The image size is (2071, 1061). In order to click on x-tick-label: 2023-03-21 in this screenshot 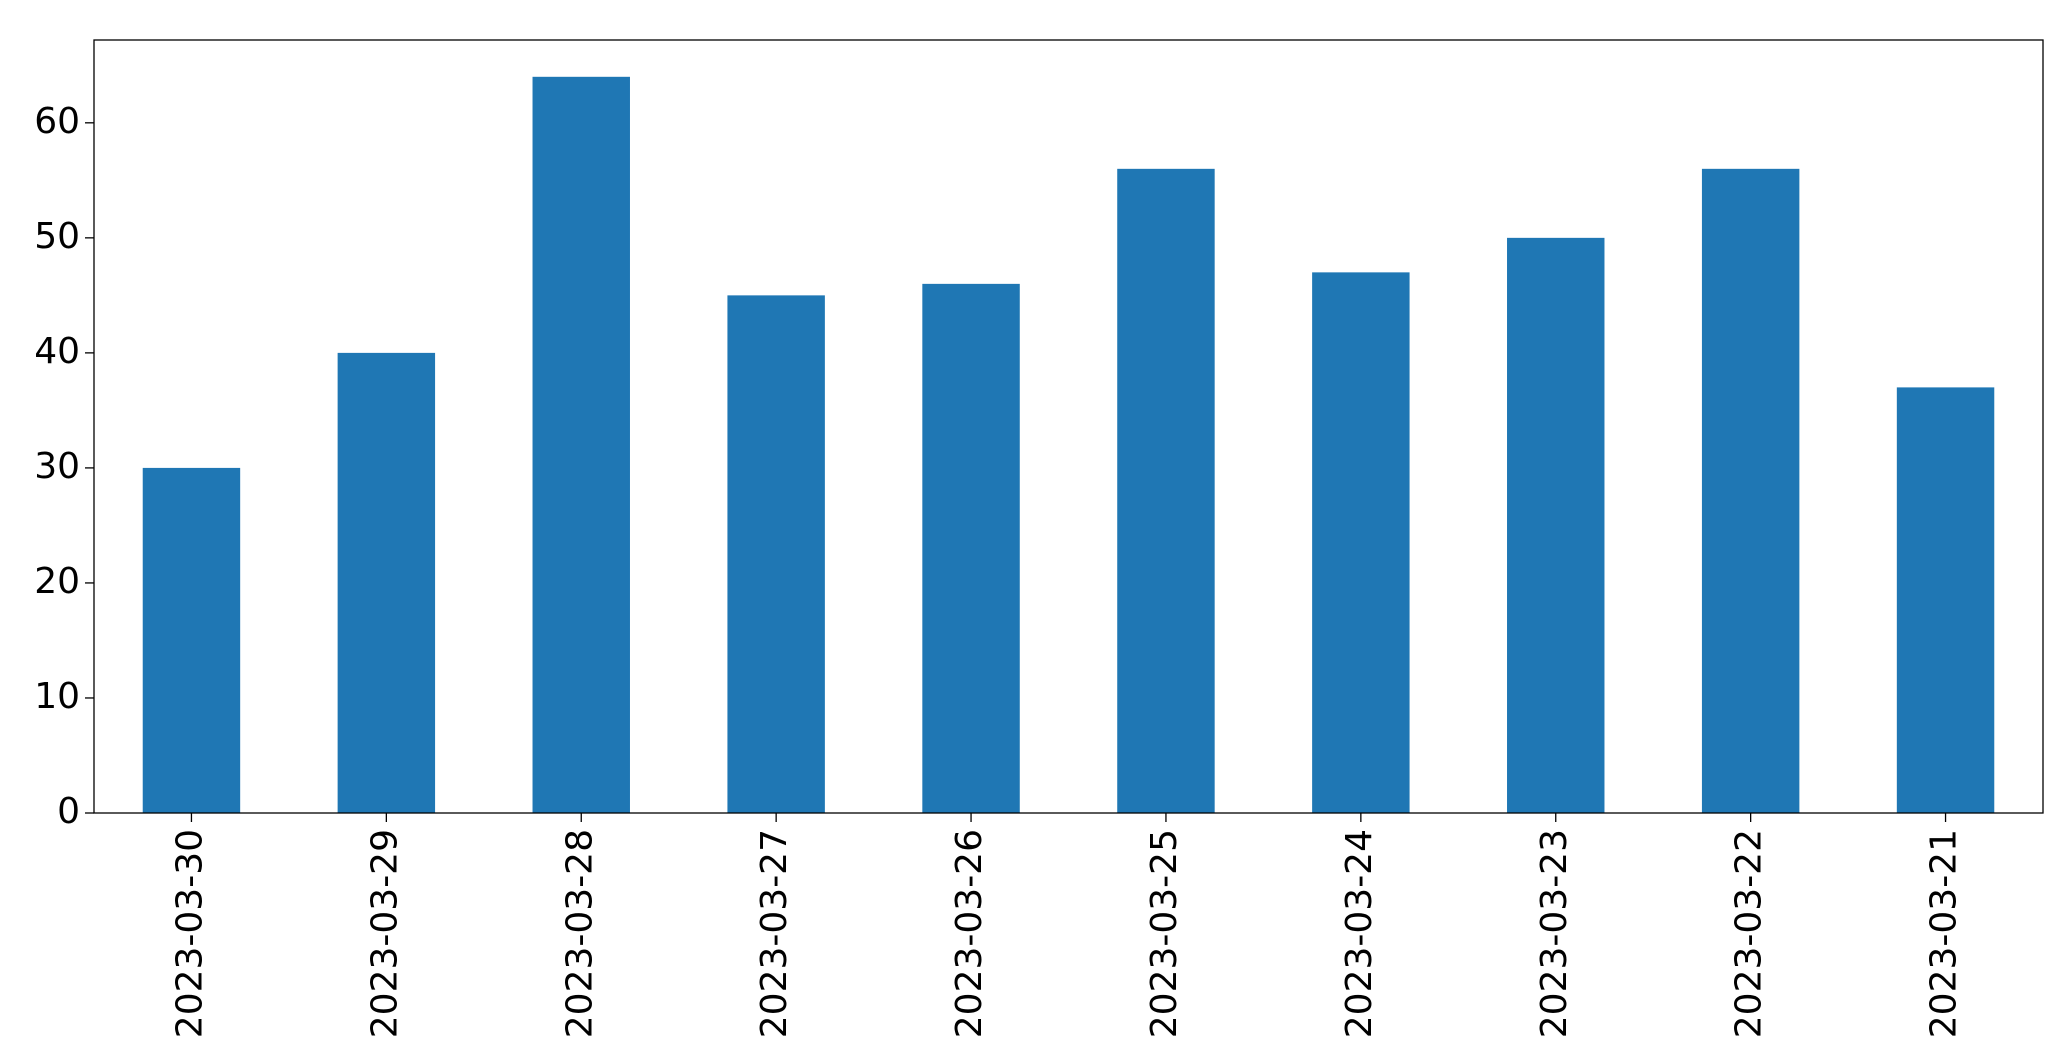, I will do `click(1944, 933)`.